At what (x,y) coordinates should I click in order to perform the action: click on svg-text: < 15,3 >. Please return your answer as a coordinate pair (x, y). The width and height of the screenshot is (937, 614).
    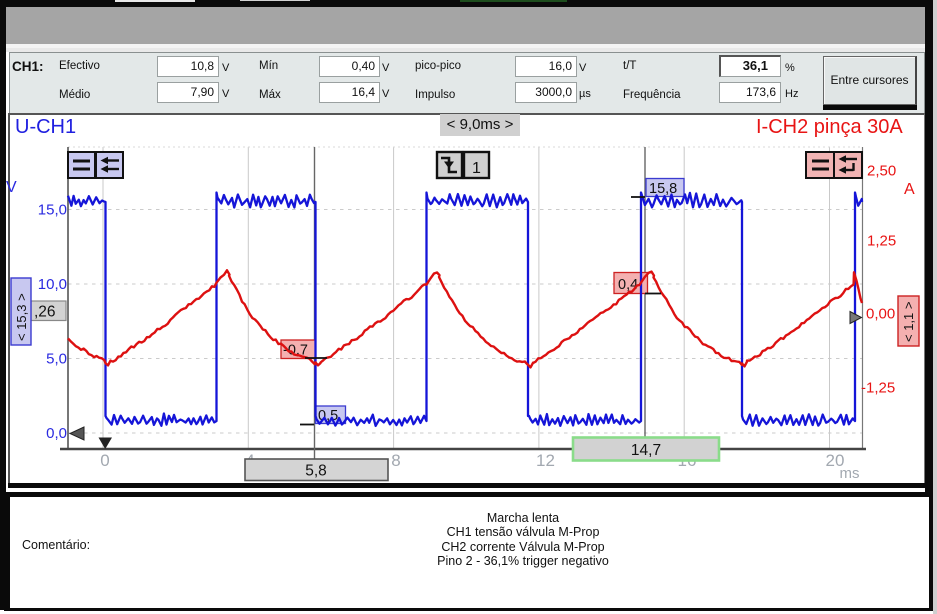
    Looking at the image, I should click on (21, 317).